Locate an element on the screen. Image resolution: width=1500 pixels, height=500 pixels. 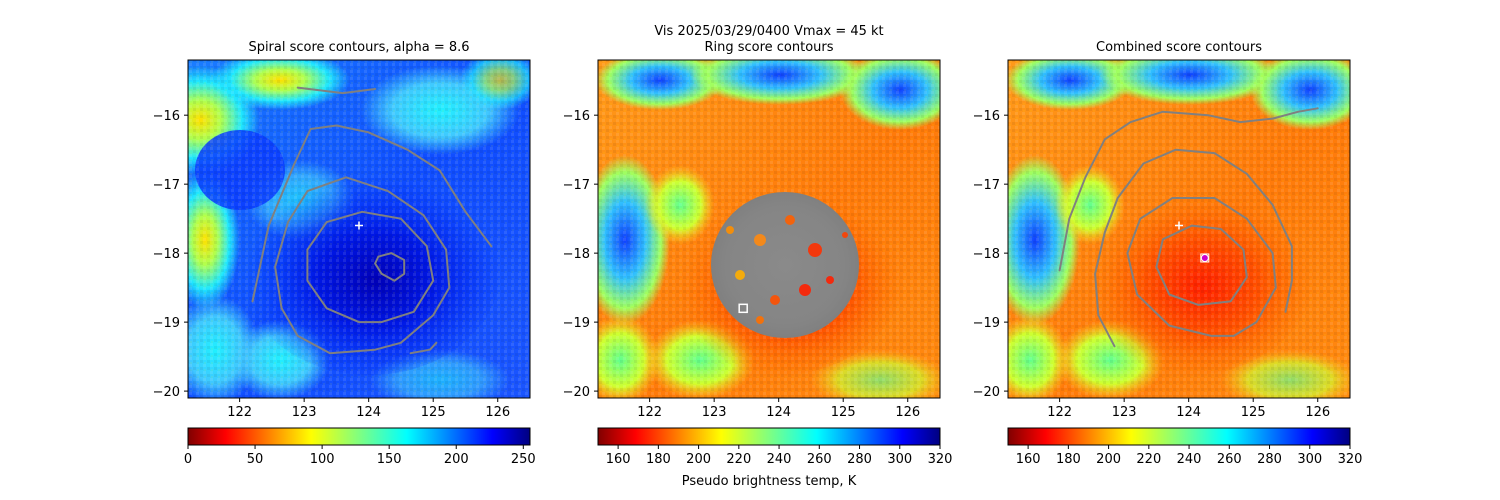
colorbar-combined: 160 180 200 220 240 260 280 300 320 is located at coordinates (1185, 447).